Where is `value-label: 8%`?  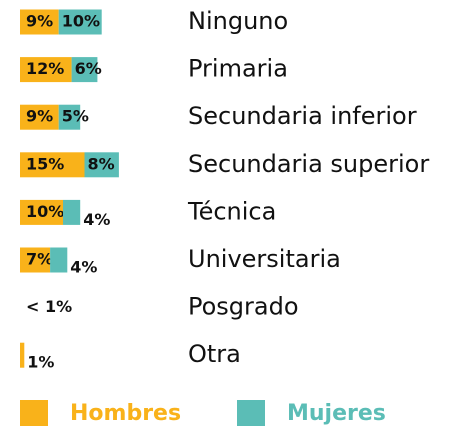 value-label: 8% is located at coordinates (101, 163).